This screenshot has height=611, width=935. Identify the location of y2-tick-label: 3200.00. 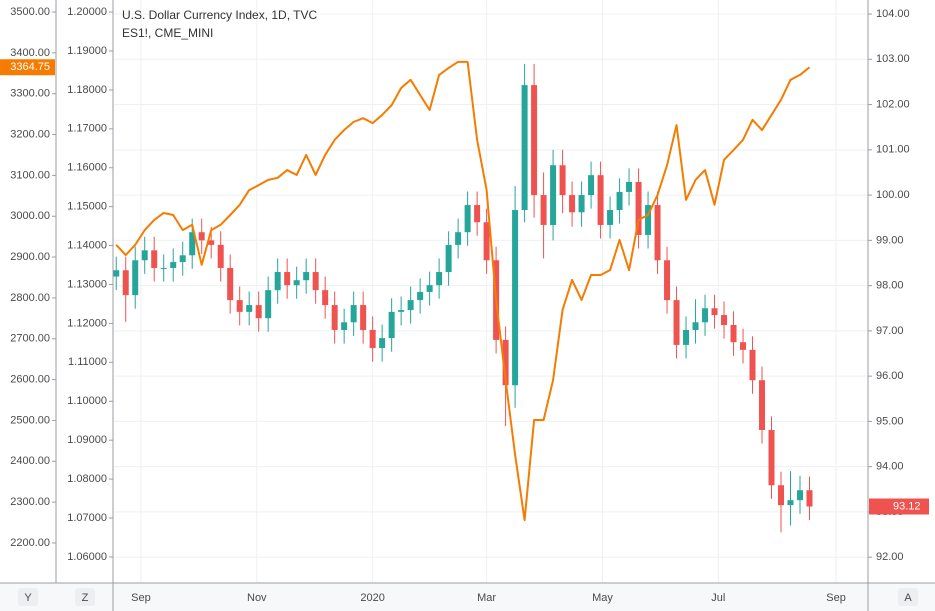
(30, 134).